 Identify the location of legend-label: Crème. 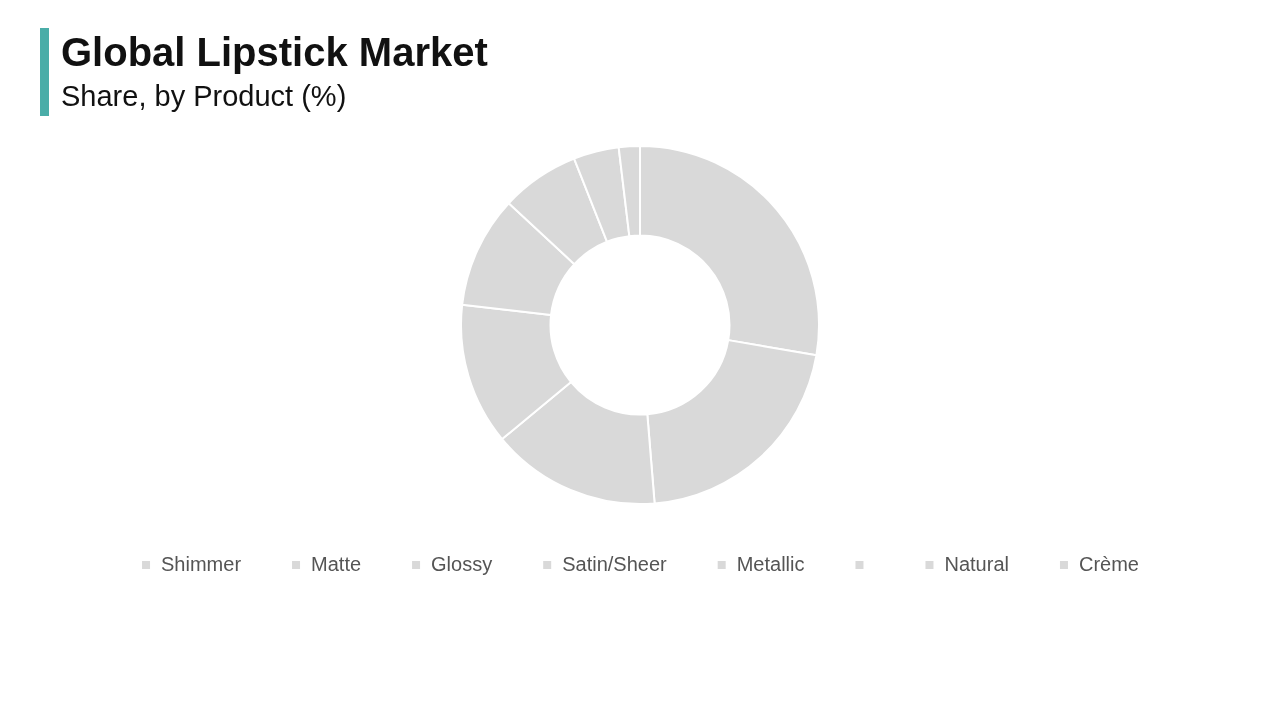
(1108, 563).